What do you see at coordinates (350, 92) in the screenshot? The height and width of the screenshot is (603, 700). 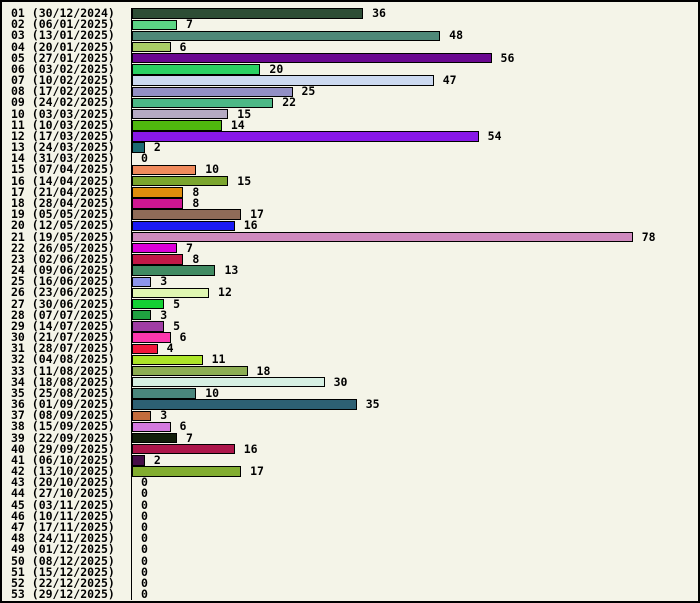 I see `chart-row: 08 (17/02/2025) 25` at bounding box center [350, 92].